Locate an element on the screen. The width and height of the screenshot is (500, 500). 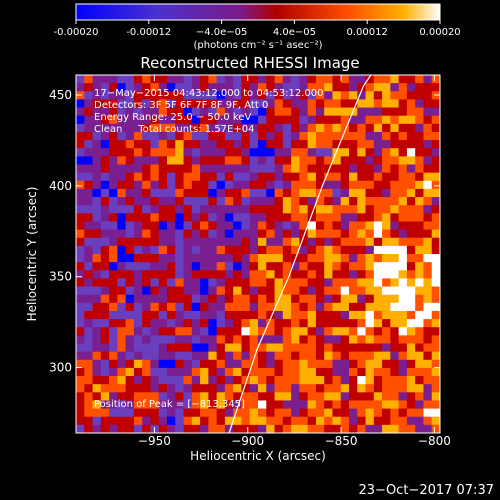
x-tick-label: −800 is located at coordinates (434, 441).